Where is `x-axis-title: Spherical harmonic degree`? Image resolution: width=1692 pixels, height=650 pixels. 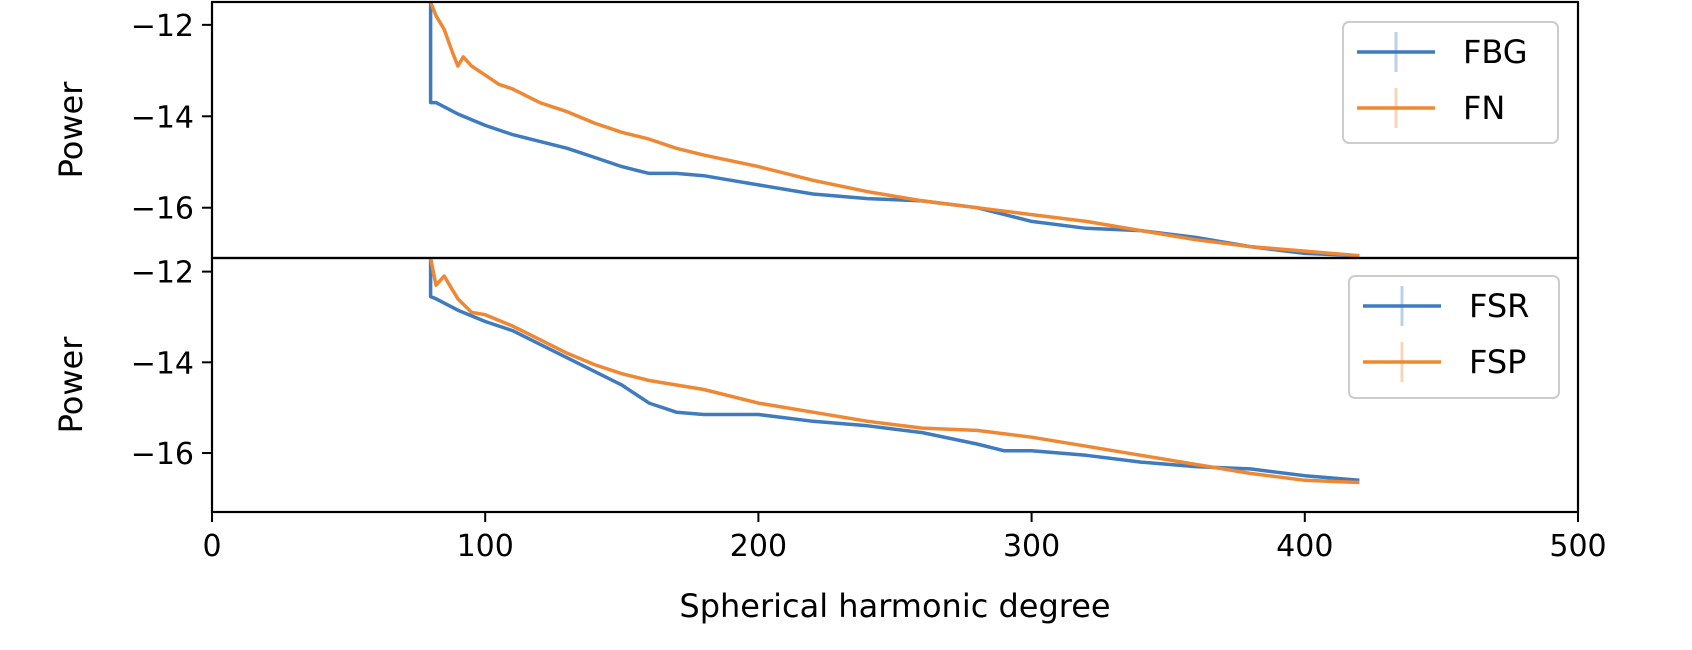 x-axis-title: Spherical harmonic degree is located at coordinates (894, 606).